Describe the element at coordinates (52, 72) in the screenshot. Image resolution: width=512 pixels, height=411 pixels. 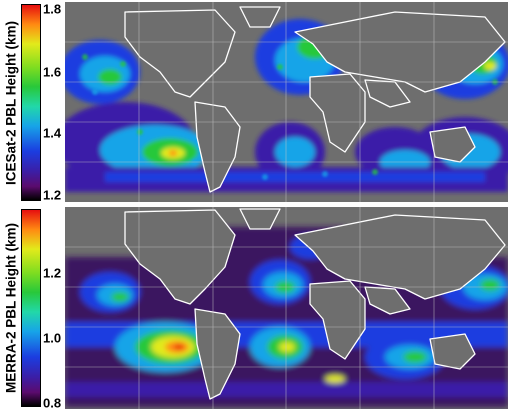
I see `colorbar-tick: 1.6` at that location.